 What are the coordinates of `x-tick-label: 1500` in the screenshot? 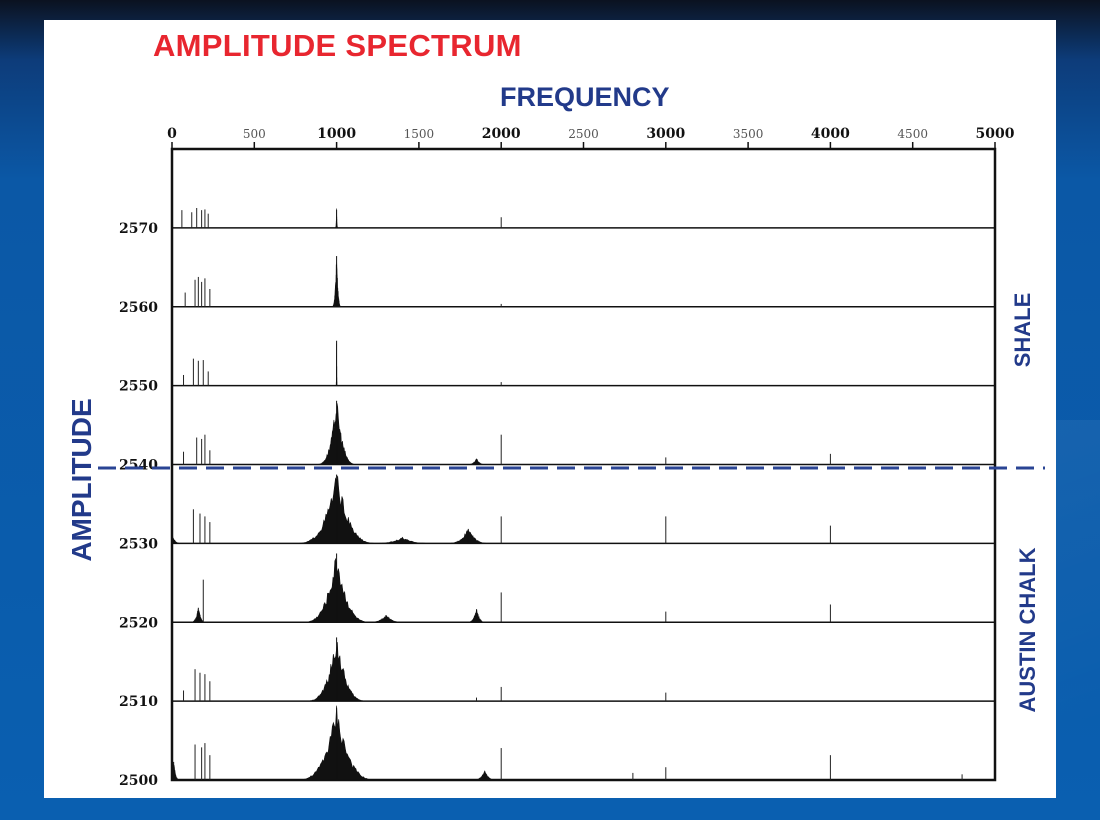 It's located at (419, 134).